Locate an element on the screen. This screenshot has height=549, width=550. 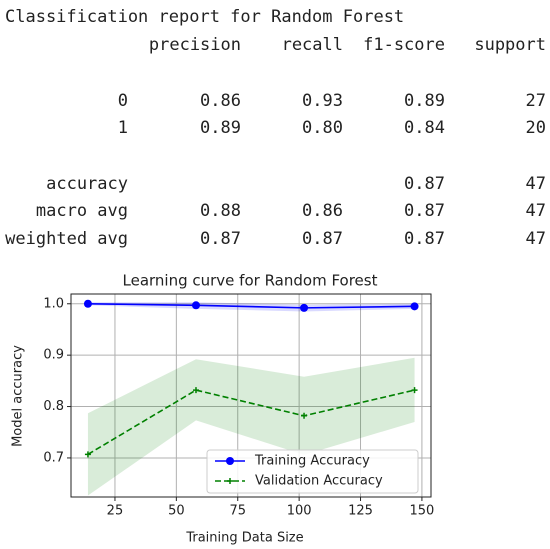
y-tick-label: 1.0 is located at coordinates (53, 303).